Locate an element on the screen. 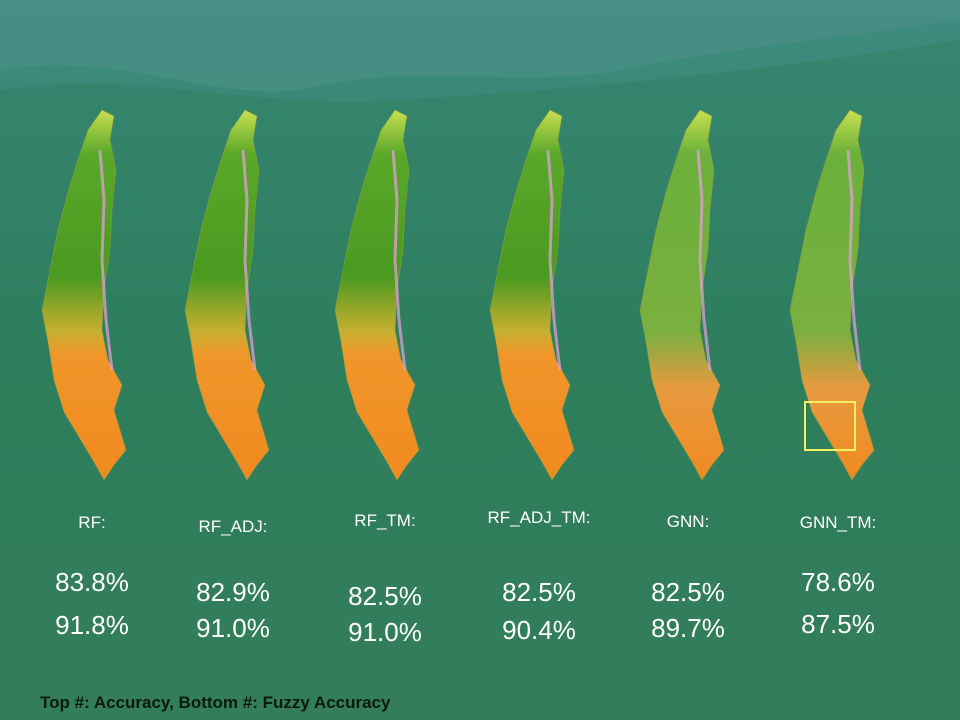  highlight-box is located at coordinates (830, 426).